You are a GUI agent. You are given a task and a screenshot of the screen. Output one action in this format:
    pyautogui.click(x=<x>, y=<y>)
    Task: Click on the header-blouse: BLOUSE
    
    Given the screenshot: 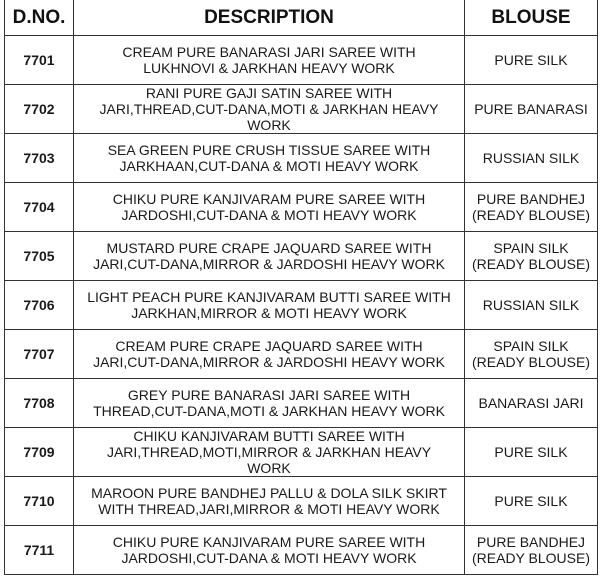 What is the action you would take?
    pyautogui.click(x=531, y=18)
    